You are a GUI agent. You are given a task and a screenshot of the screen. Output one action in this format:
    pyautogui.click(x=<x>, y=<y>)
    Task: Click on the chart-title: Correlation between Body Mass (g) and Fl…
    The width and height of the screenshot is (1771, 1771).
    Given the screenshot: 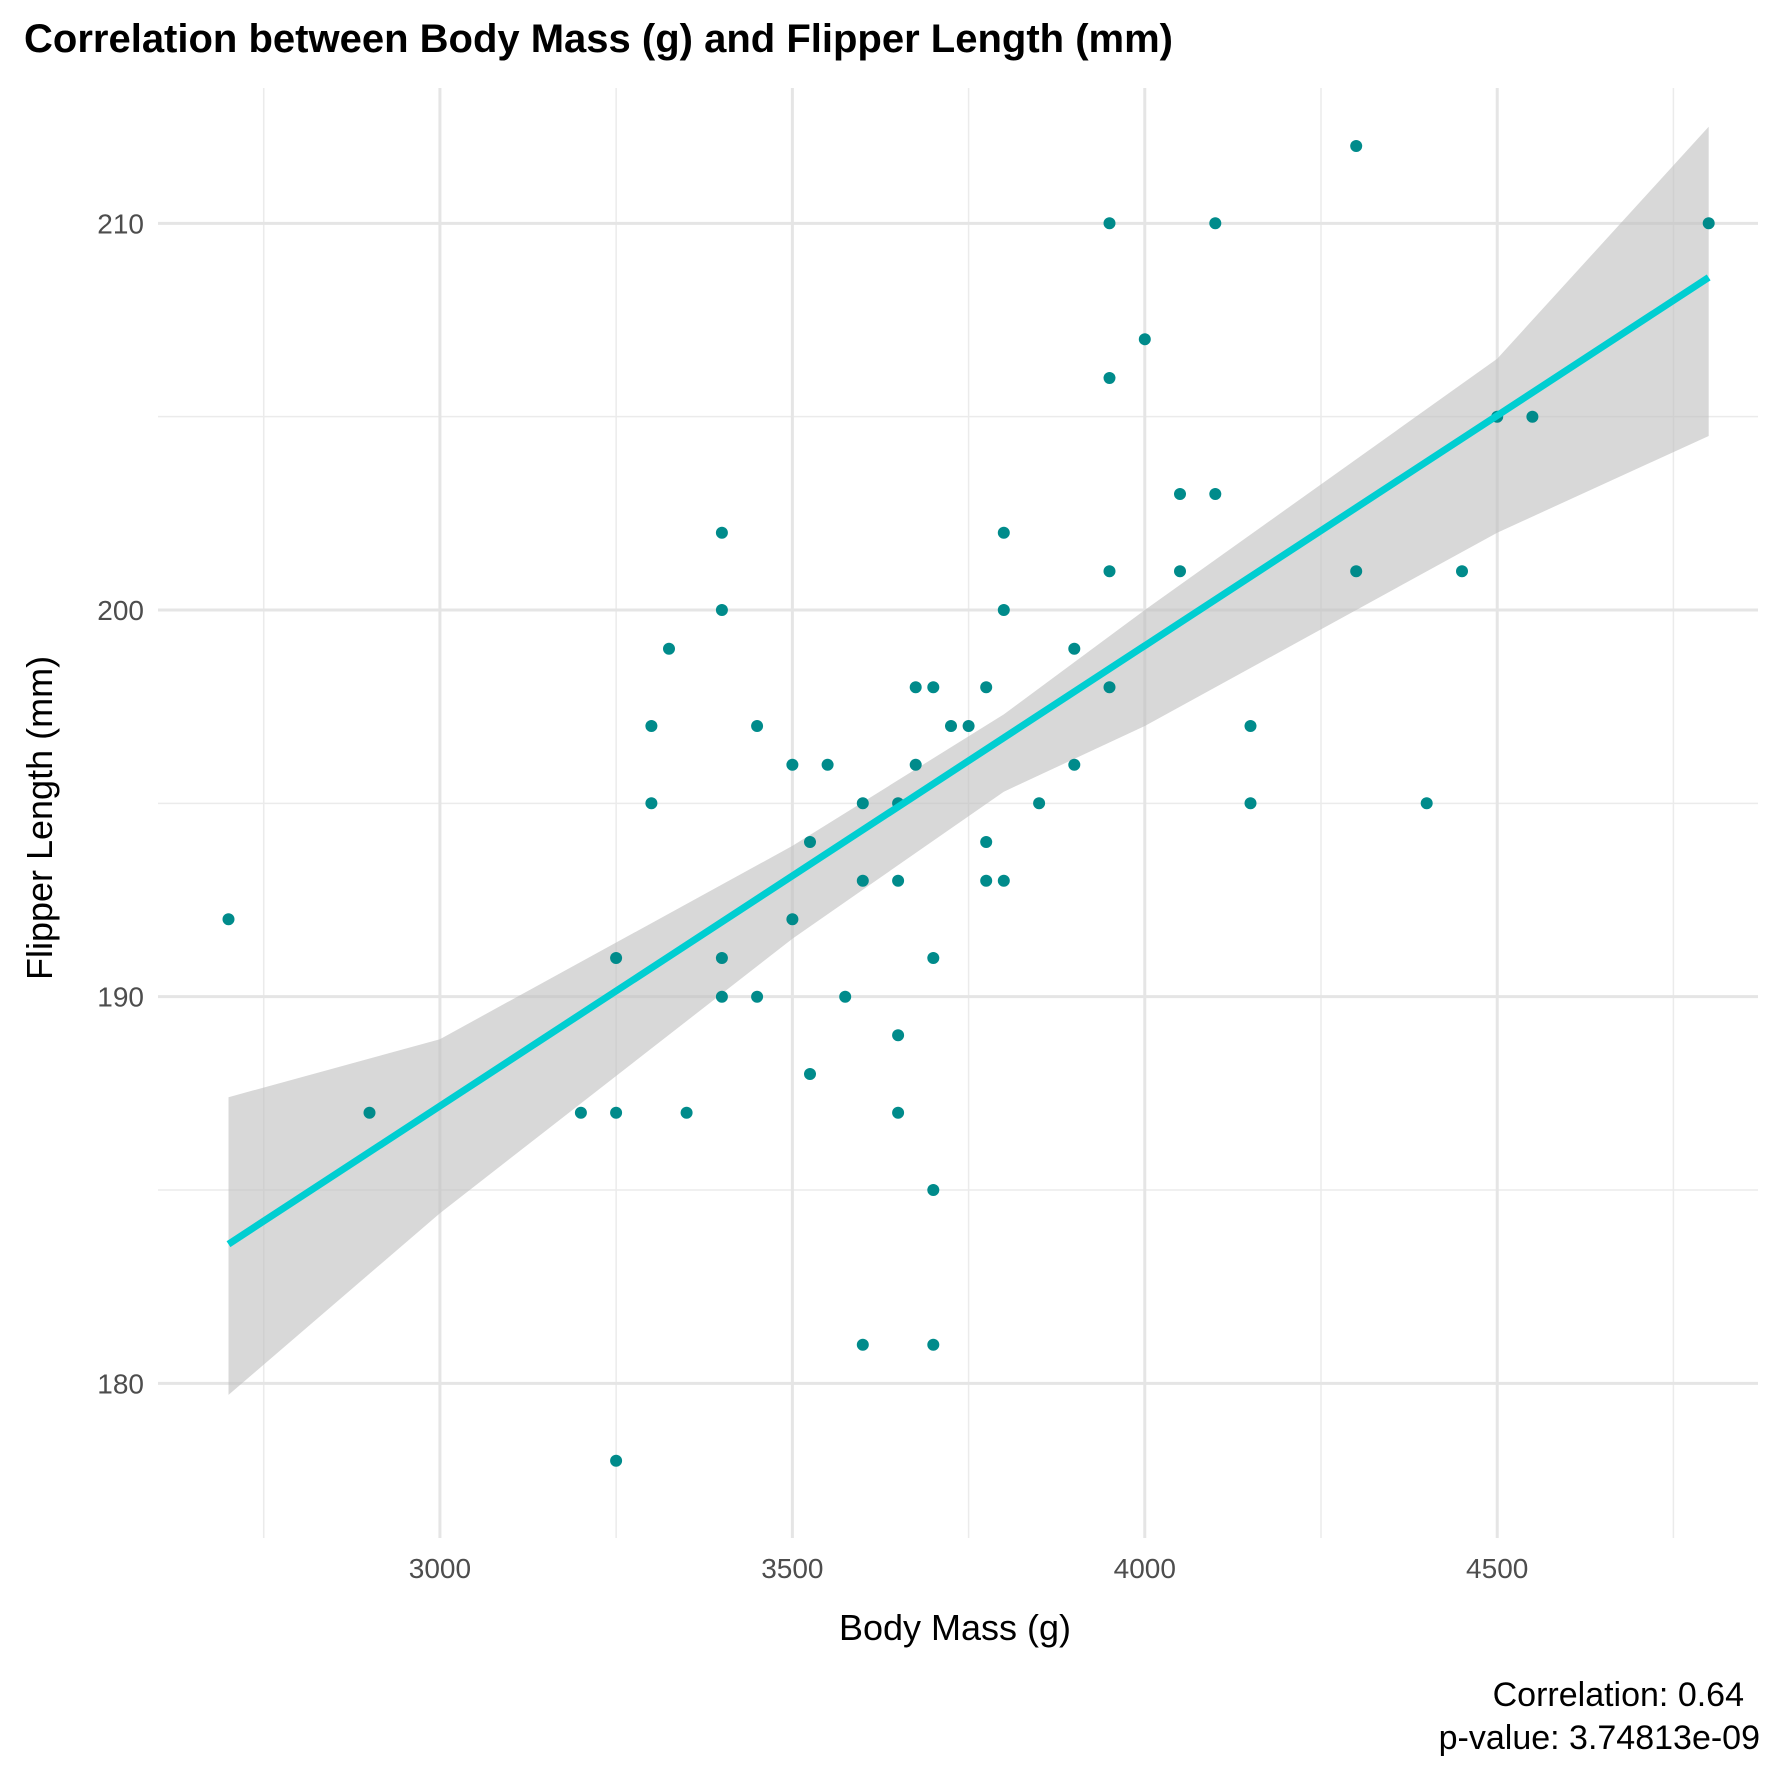 What is the action you would take?
    pyautogui.click(x=598, y=39)
    